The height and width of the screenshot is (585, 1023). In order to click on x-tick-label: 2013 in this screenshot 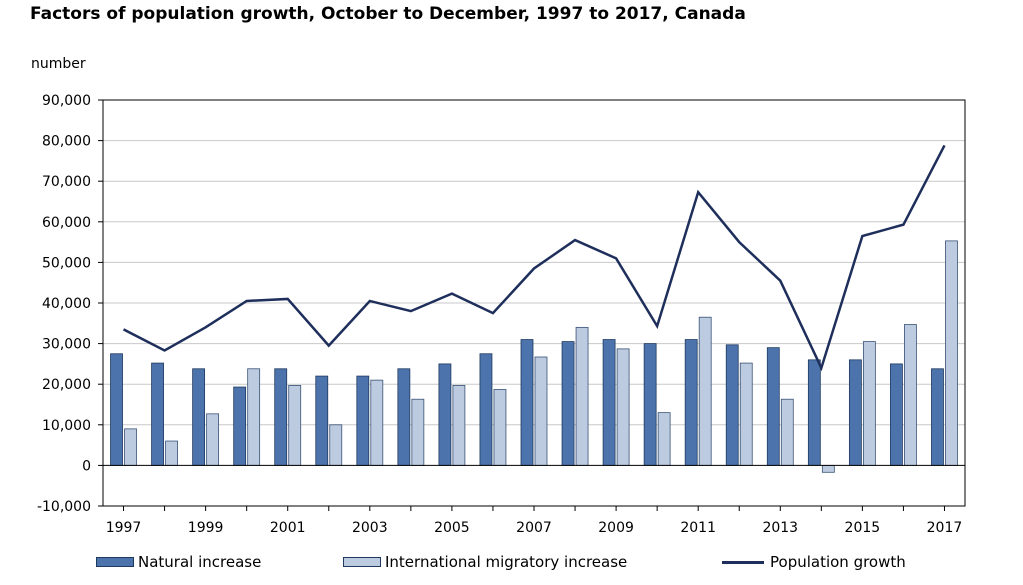, I will do `click(780, 528)`.